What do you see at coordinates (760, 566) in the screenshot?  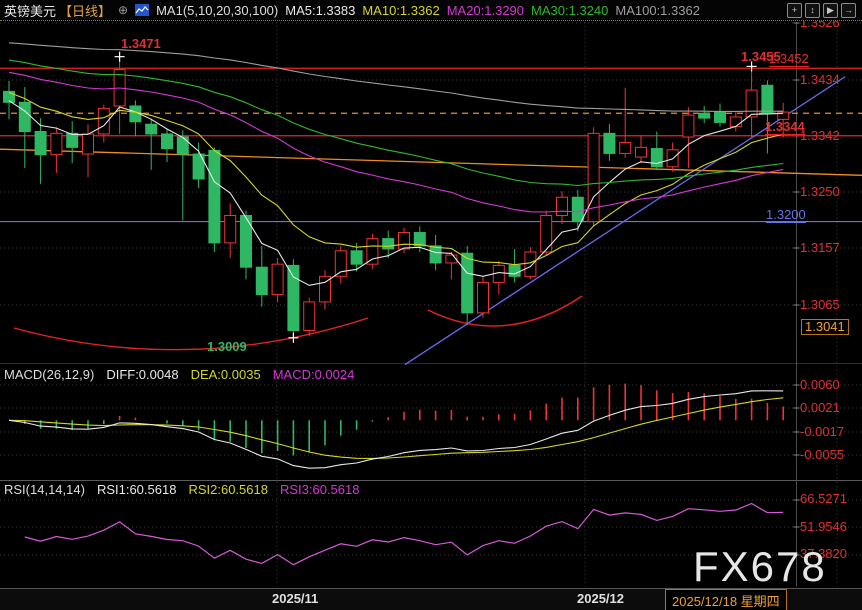 I see `watermark: FX678` at bounding box center [760, 566].